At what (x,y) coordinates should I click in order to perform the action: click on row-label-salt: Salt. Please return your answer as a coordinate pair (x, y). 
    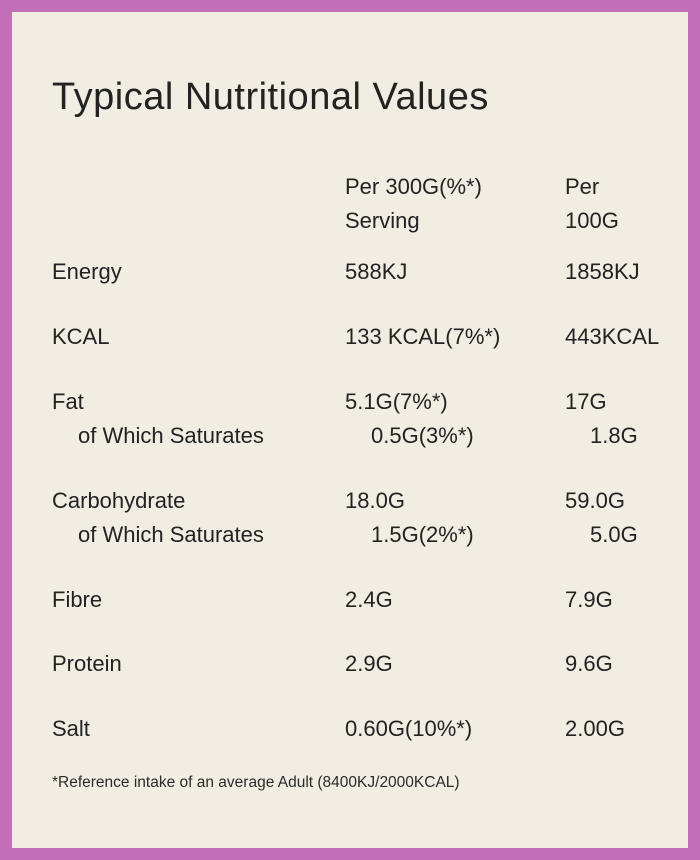
    Looking at the image, I should click on (71, 728).